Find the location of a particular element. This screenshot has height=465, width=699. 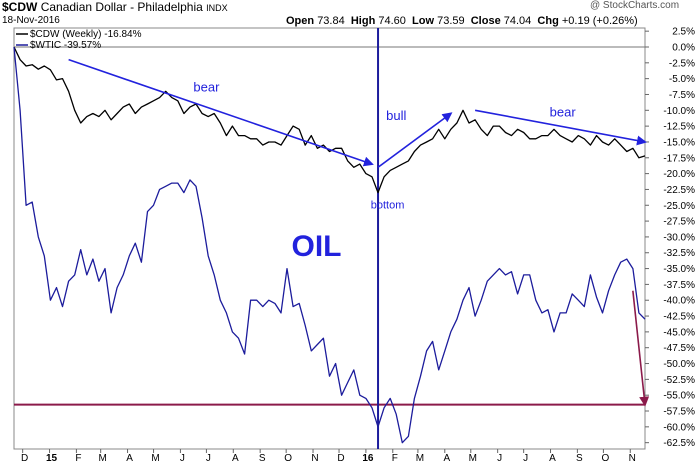

y-tick-label: -42.5% is located at coordinates (679, 317).